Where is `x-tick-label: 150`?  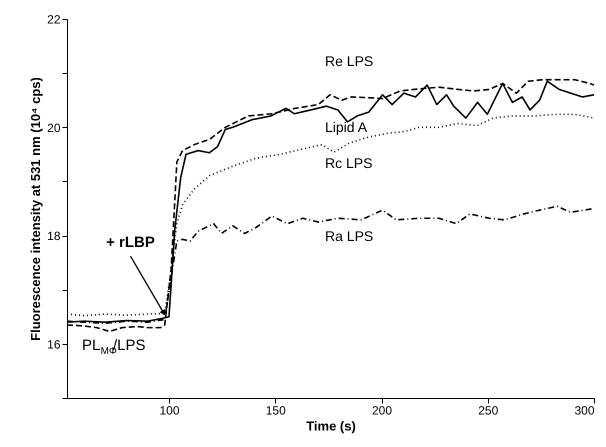
x-tick-label: 150 is located at coordinates (276, 411).